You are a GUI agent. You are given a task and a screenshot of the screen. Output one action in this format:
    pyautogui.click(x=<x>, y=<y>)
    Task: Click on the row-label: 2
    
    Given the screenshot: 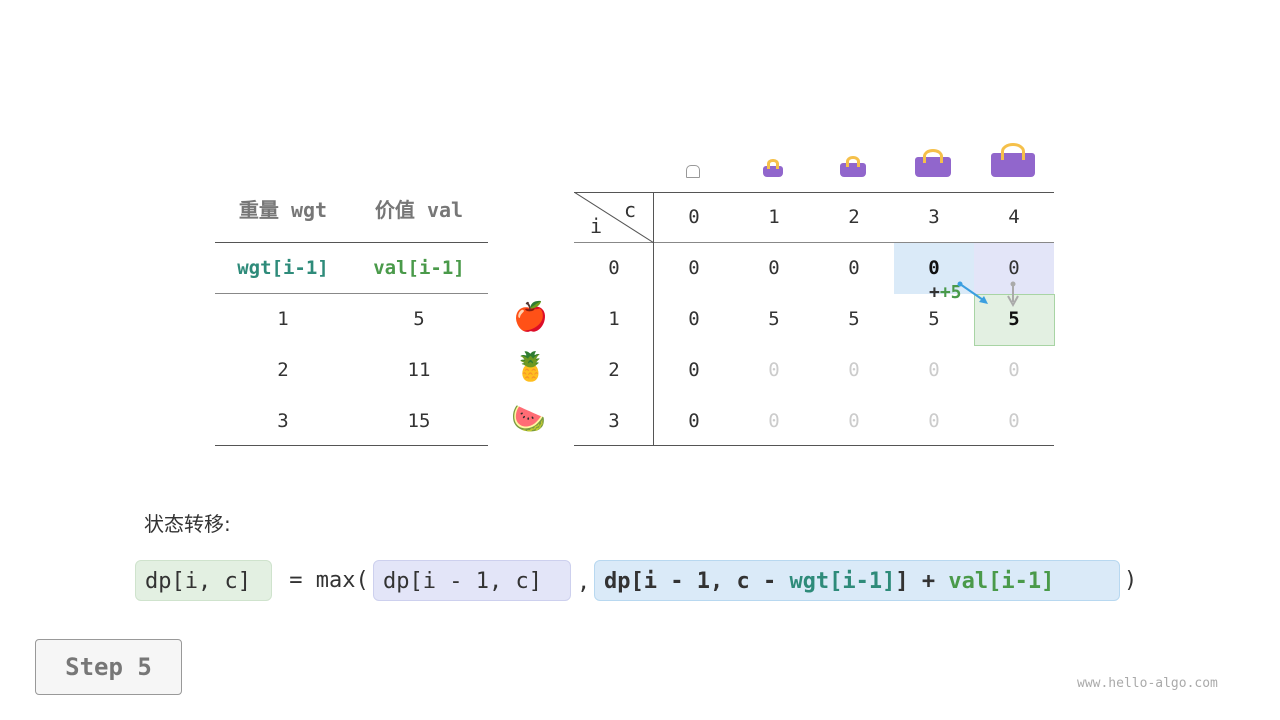 What is the action you would take?
    pyautogui.click(x=614, y=370)
    